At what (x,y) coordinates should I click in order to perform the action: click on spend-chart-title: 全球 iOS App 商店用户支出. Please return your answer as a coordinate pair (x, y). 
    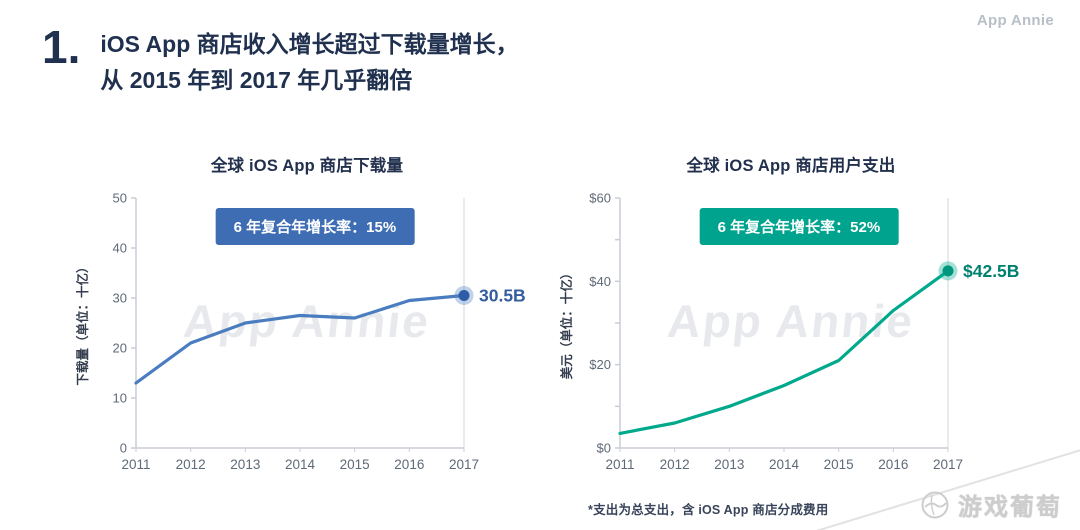
    Looking at the image, I should click on (791, 166).